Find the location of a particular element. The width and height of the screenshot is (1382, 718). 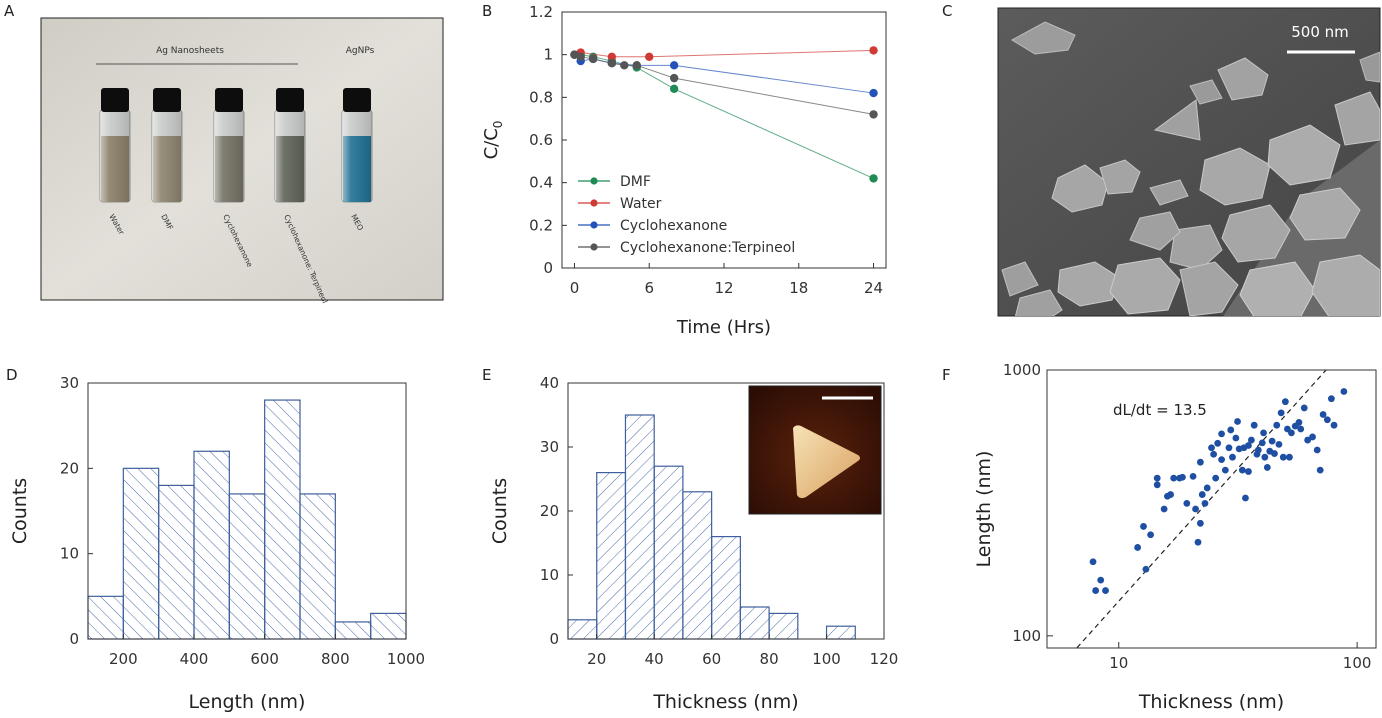

x-tick-label: 80 is located at coordinates (769, 659).